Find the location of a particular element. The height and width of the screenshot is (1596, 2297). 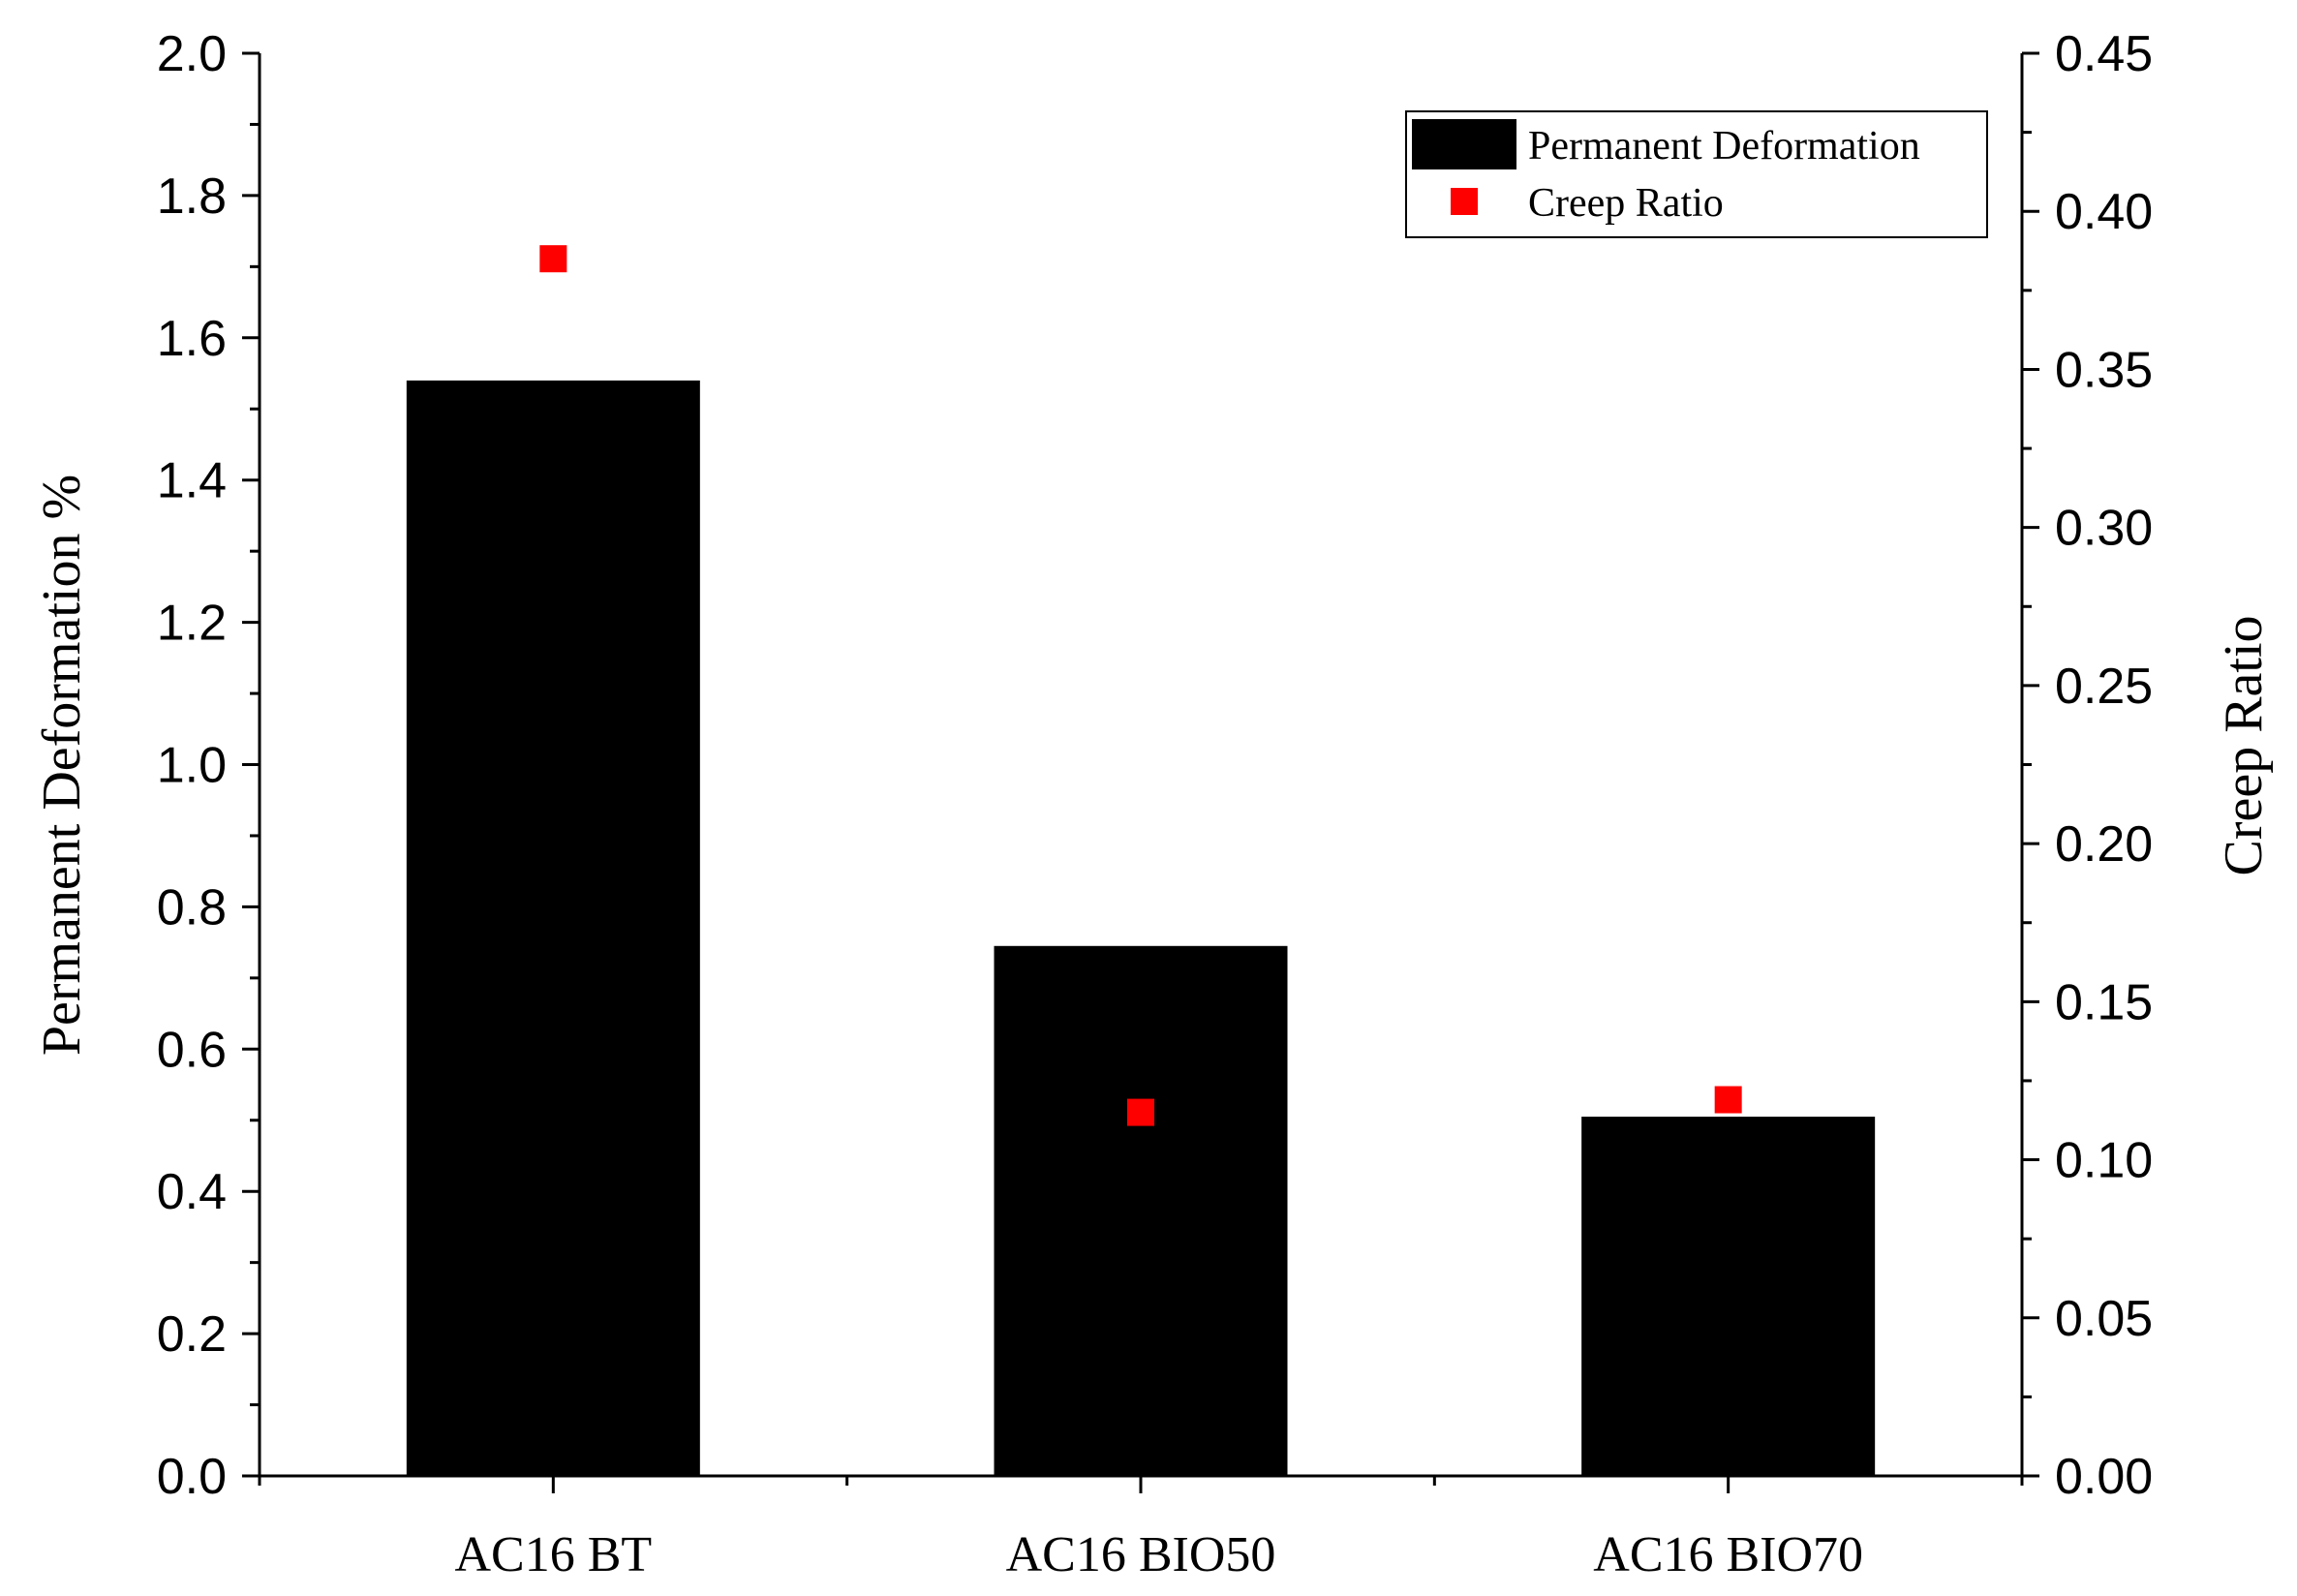

y-tick-label-3: 0.6 is located at coordinates (192, 1050).